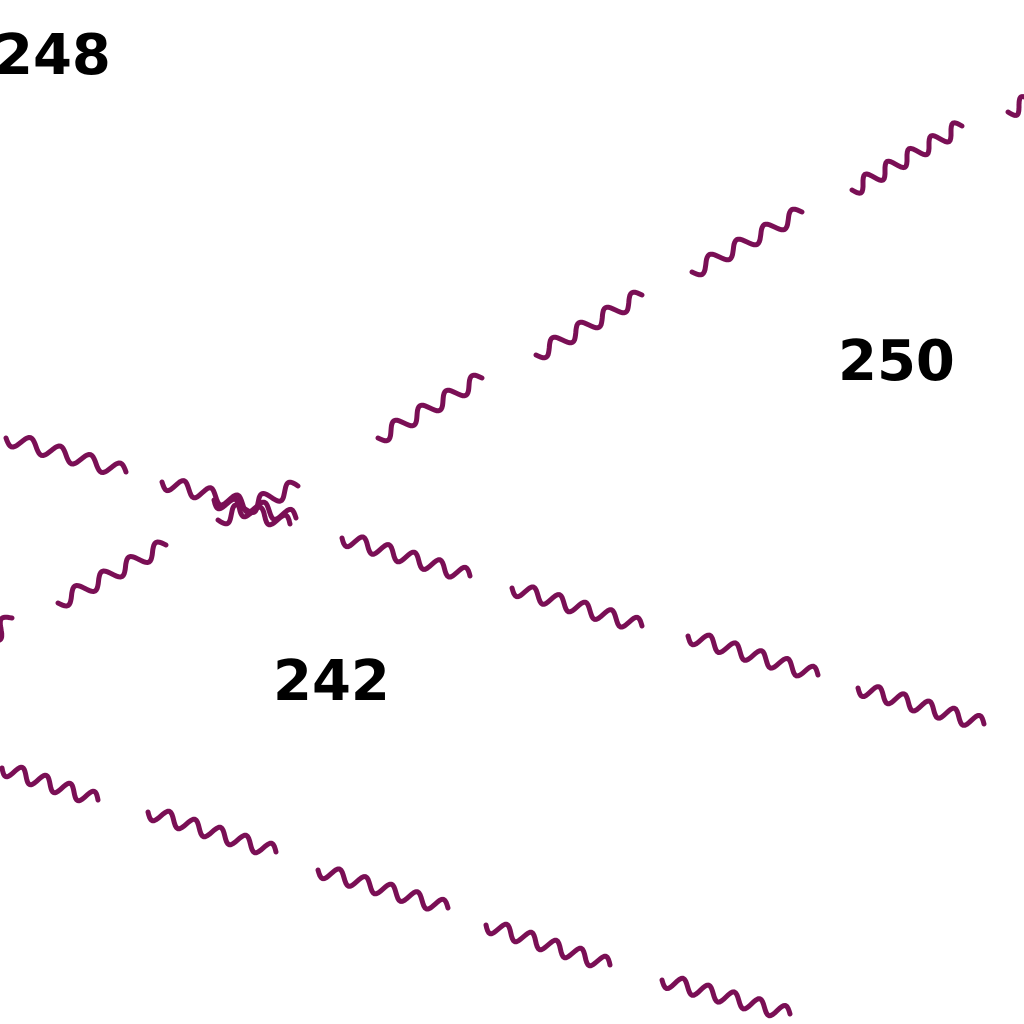 This screenshot has width=1024, height=1024. Describe the element at coordinates (55, 55) in the screenshot. I see `contour-label-248: 248` at that location.